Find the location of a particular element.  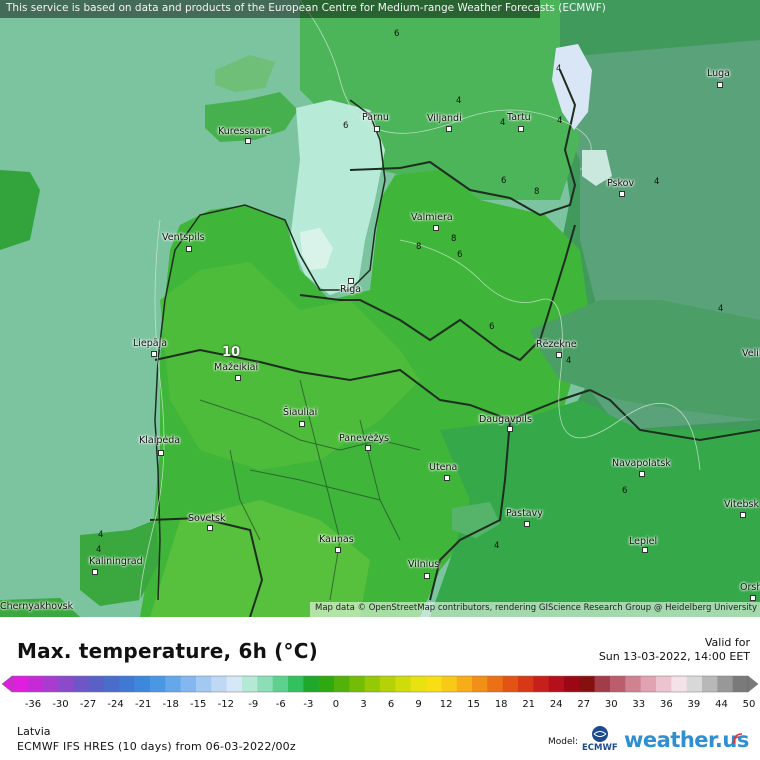

city-label: Pastavy is located at coordinates (524, 513).